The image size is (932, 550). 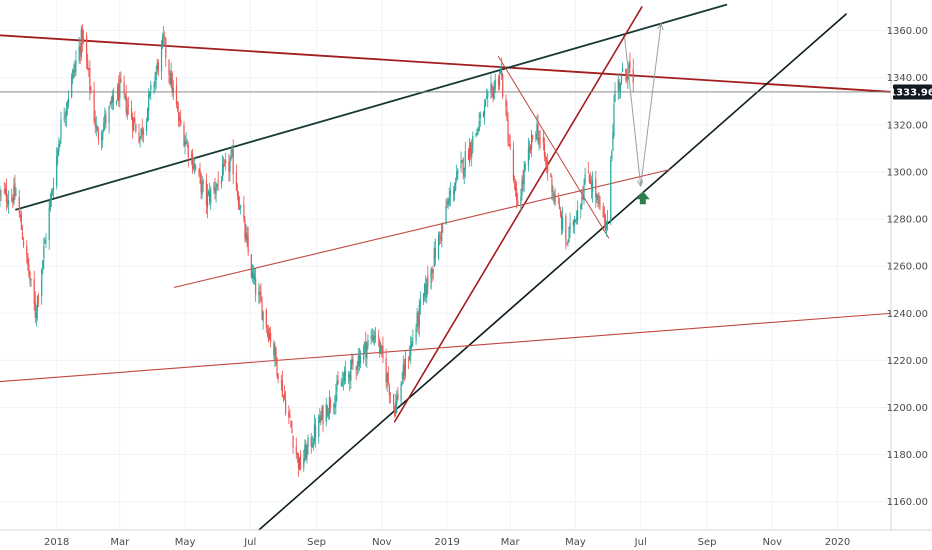 I want to click on time-axis-background, so click(x=466, y=540).